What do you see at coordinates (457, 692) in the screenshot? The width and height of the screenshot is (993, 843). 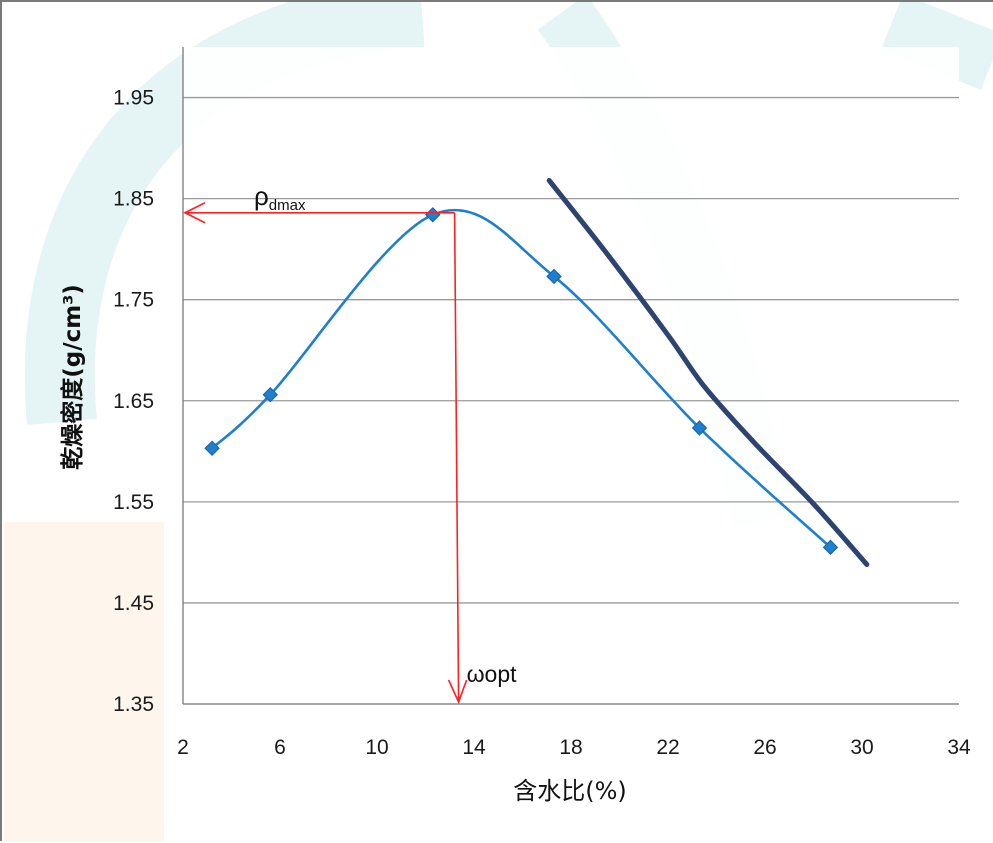 I see `wopt-arrow-head` at bounding box center [457, 692].